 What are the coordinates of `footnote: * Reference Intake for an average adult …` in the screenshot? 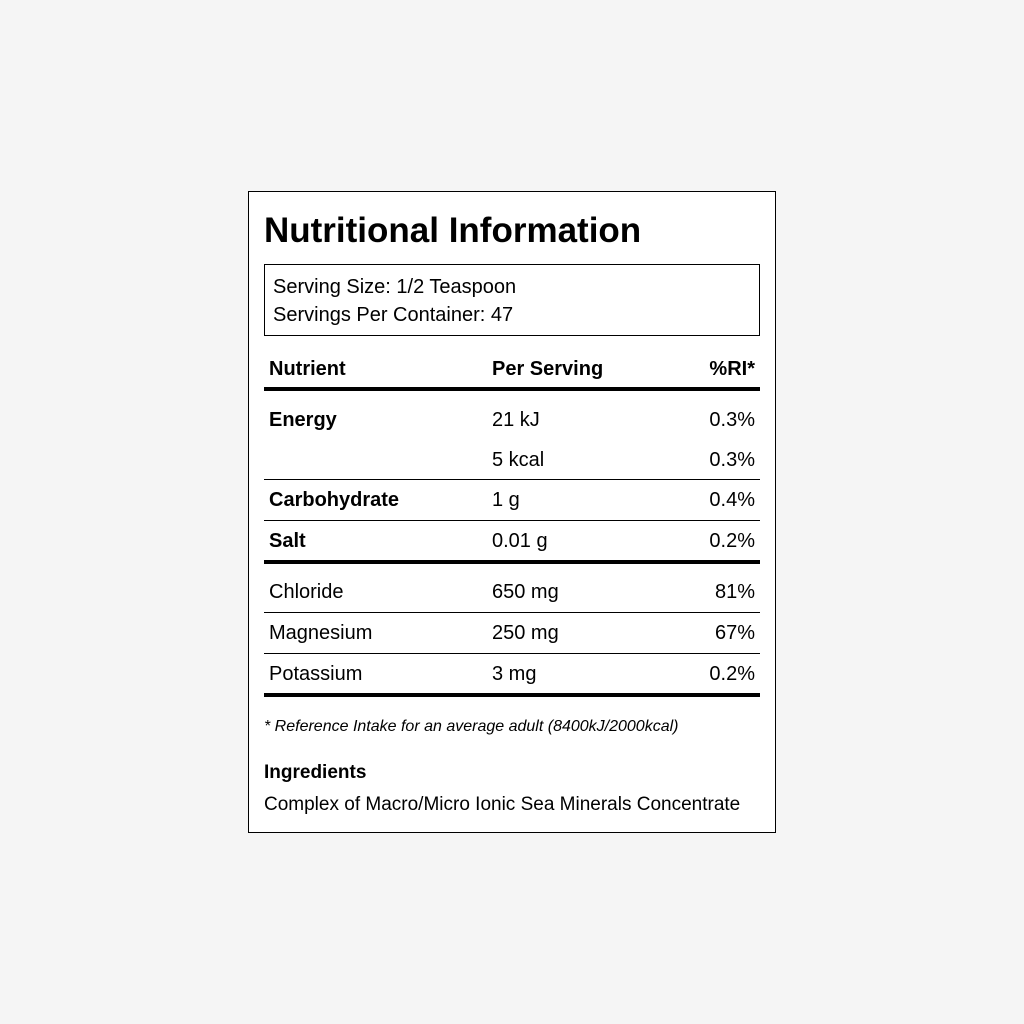 It's located at (471, 726).